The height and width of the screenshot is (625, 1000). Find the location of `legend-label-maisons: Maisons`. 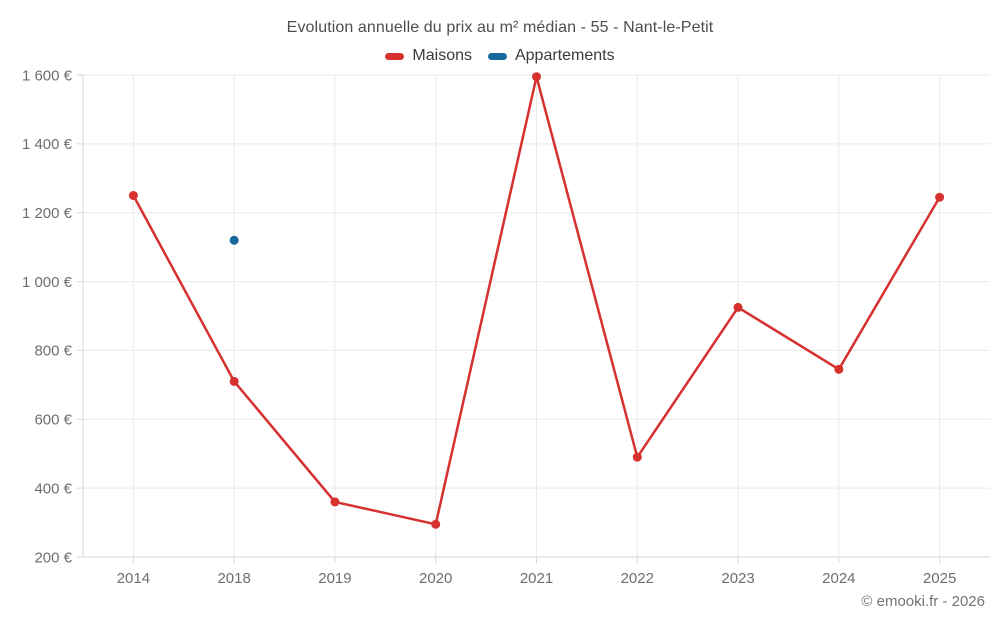

legend-label-maisons: Maisons is located at coordinates (442, 55).